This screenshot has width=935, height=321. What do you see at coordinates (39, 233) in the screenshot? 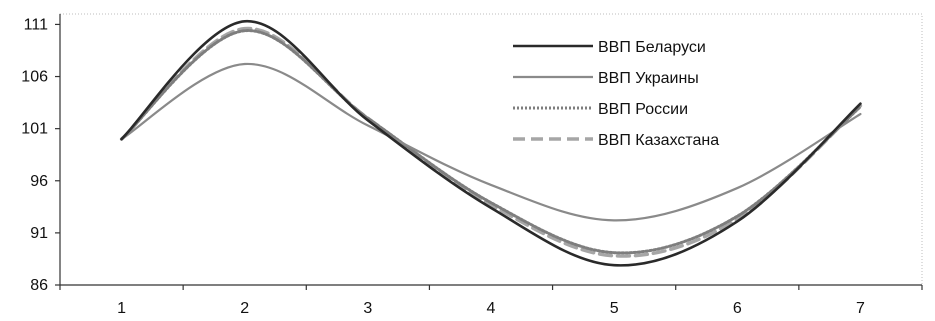
I see `y-tick-label: 91` at bounding box center [39, 233].